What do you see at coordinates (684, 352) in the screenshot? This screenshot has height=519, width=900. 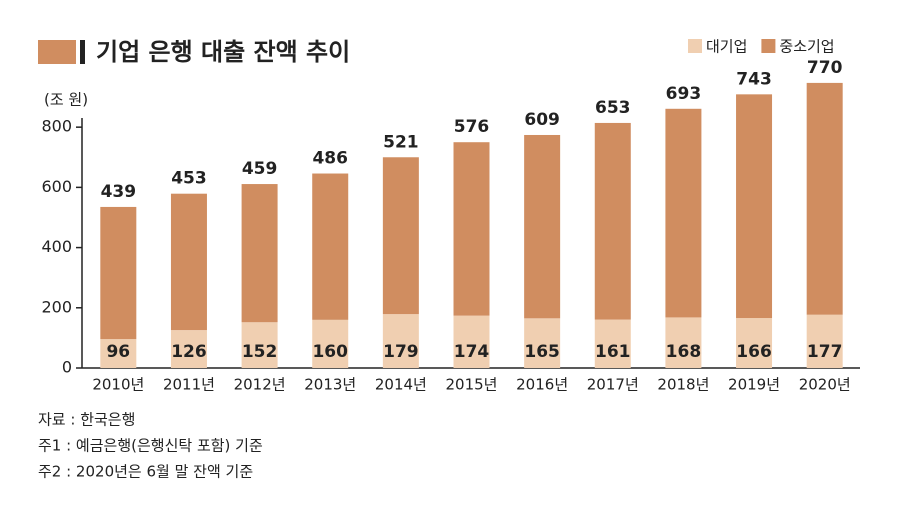 I see `data-label: 168` at bounding box center [684, 352].